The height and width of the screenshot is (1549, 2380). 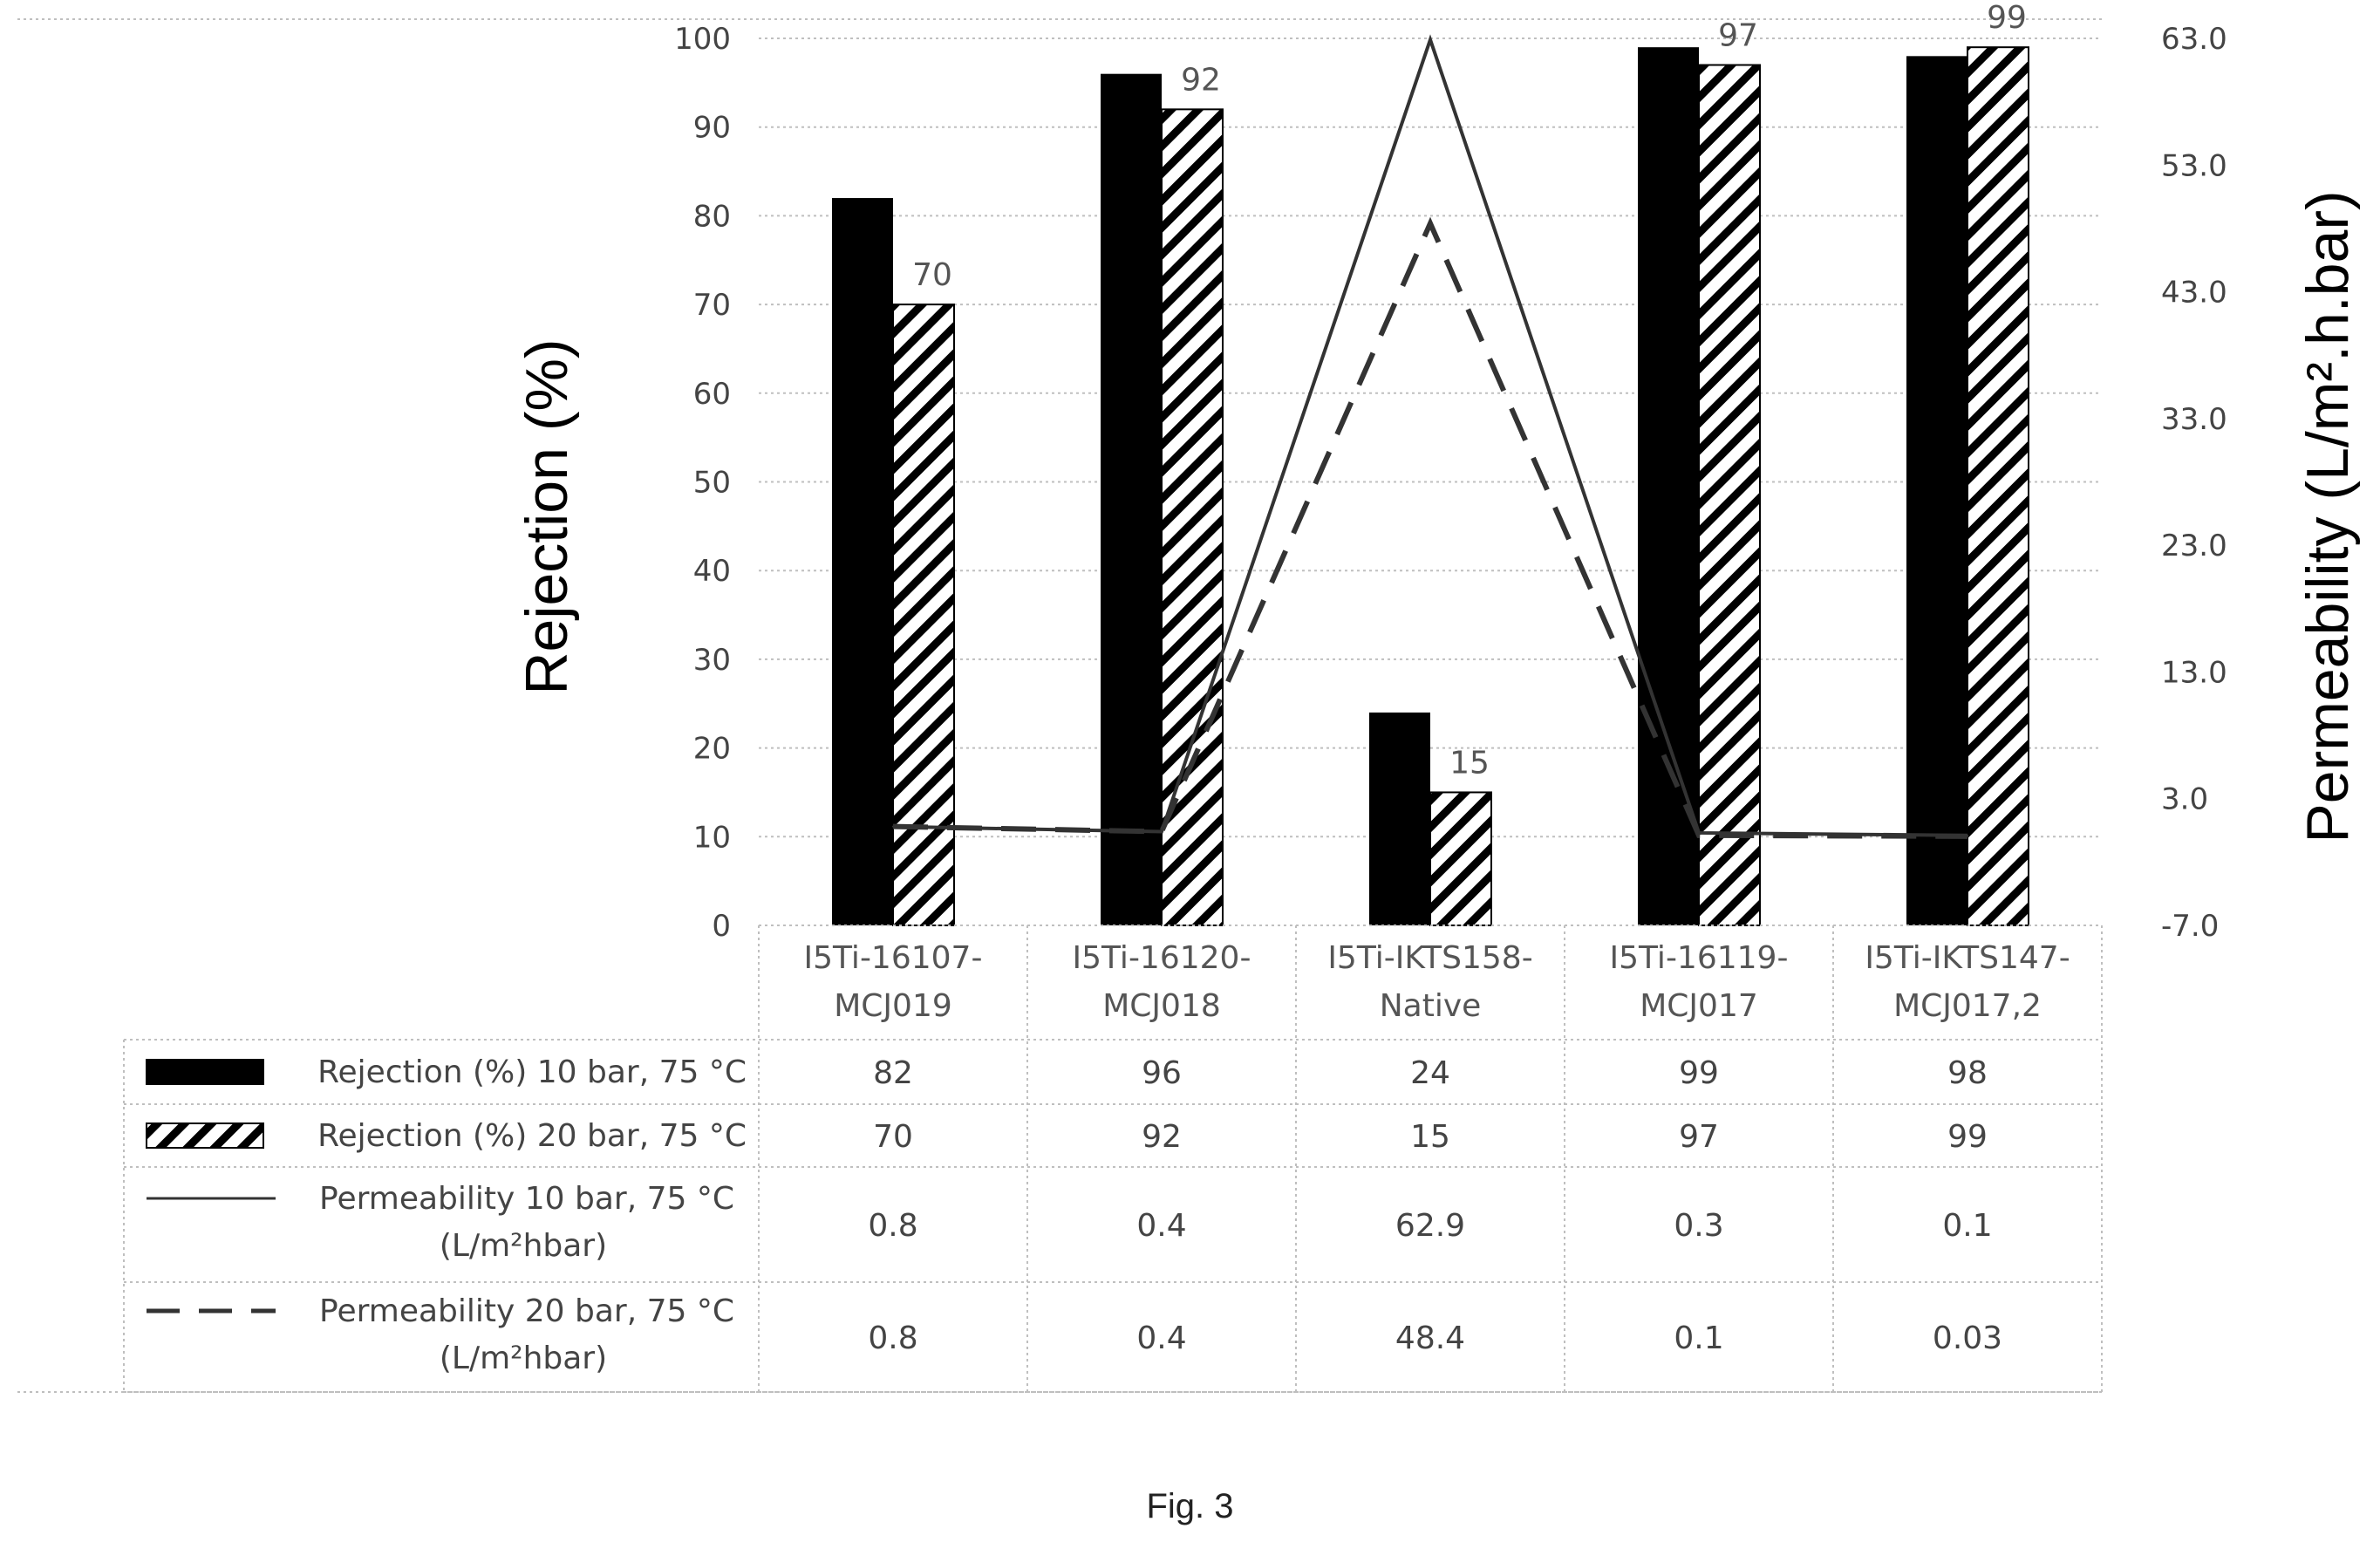 What do you see at coordinates (712, 837) in the screenshot?
I see `y-tick-label: 10` at bounding box center [712, 837].